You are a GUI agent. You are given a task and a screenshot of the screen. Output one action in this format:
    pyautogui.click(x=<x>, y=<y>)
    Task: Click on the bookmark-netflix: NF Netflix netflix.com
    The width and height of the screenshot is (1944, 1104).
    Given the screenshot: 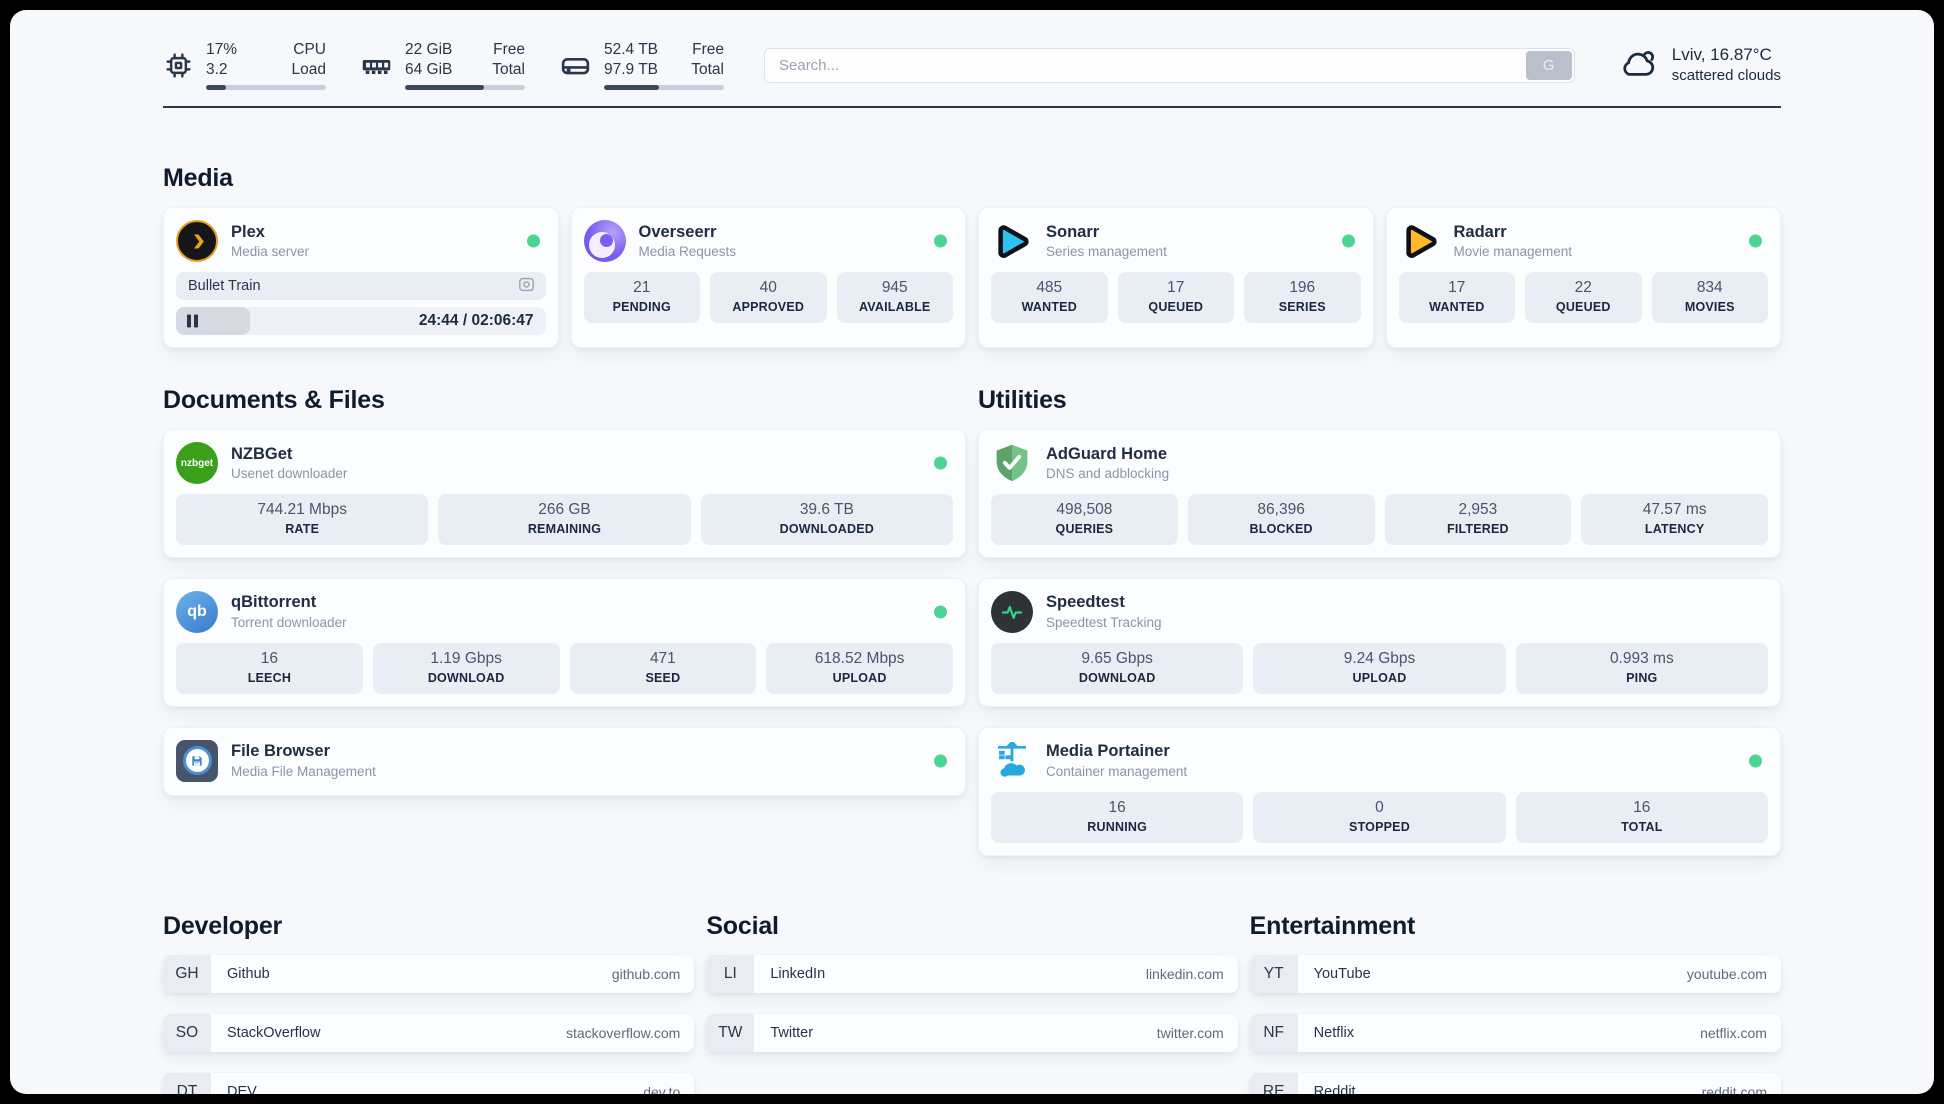 What is the action you would take?
    pyautogui.click(x=1515, y=1032)
    